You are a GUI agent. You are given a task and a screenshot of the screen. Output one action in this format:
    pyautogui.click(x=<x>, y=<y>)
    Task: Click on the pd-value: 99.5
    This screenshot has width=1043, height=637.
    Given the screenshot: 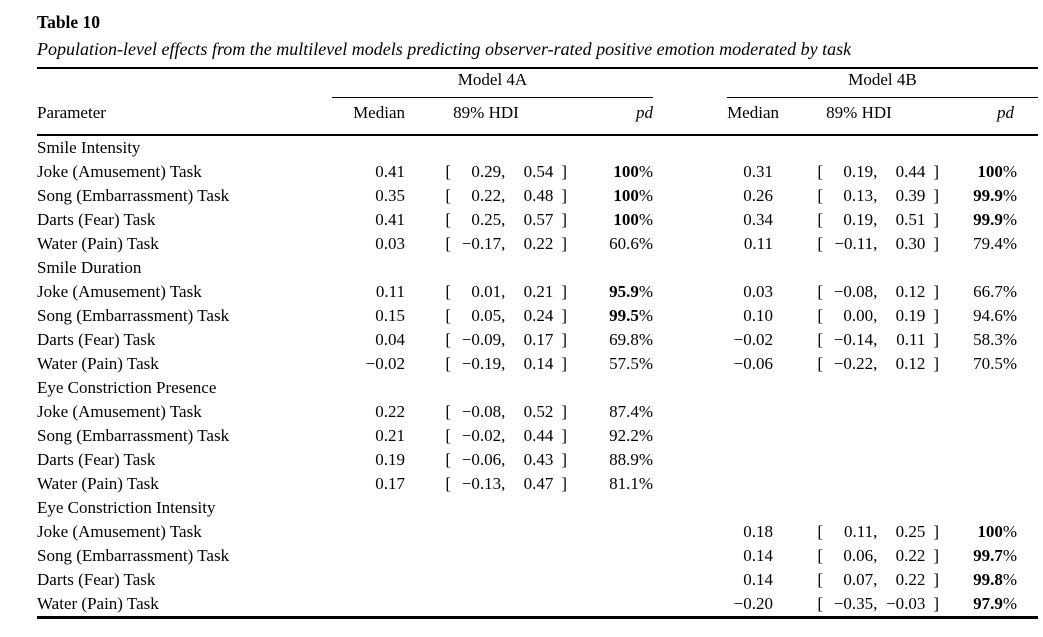 What is the action you would take?
    pyautogui.click(x=624, y=315)
    